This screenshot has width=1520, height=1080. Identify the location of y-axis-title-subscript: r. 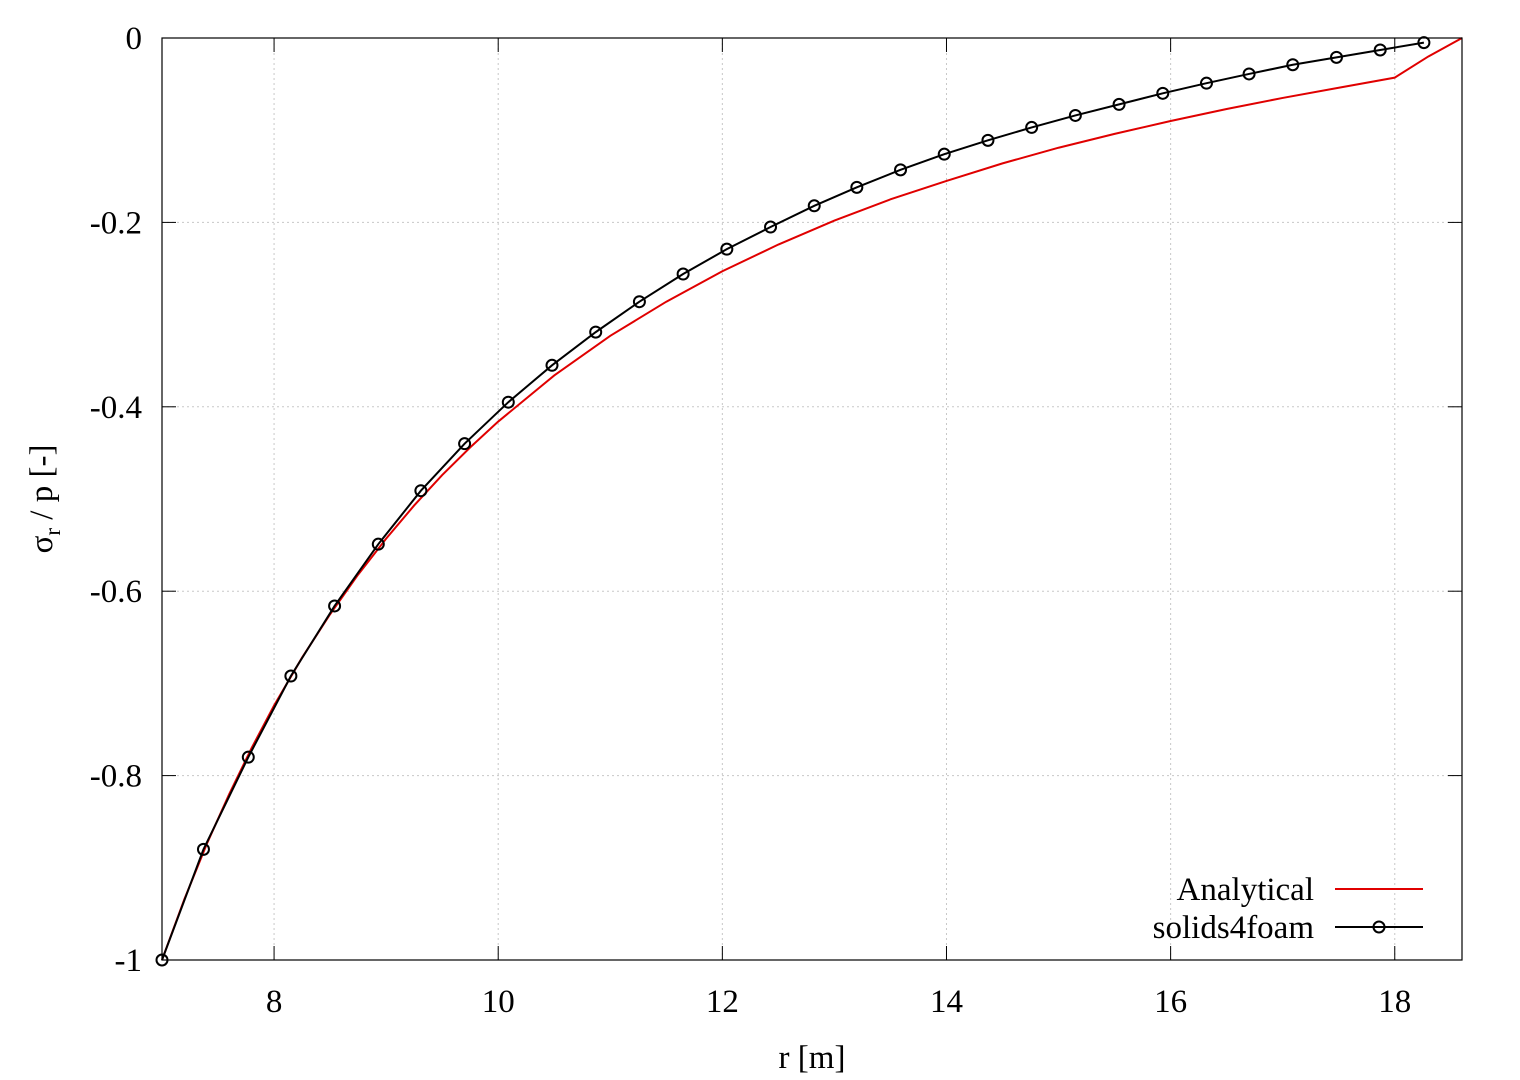
(52, 532).